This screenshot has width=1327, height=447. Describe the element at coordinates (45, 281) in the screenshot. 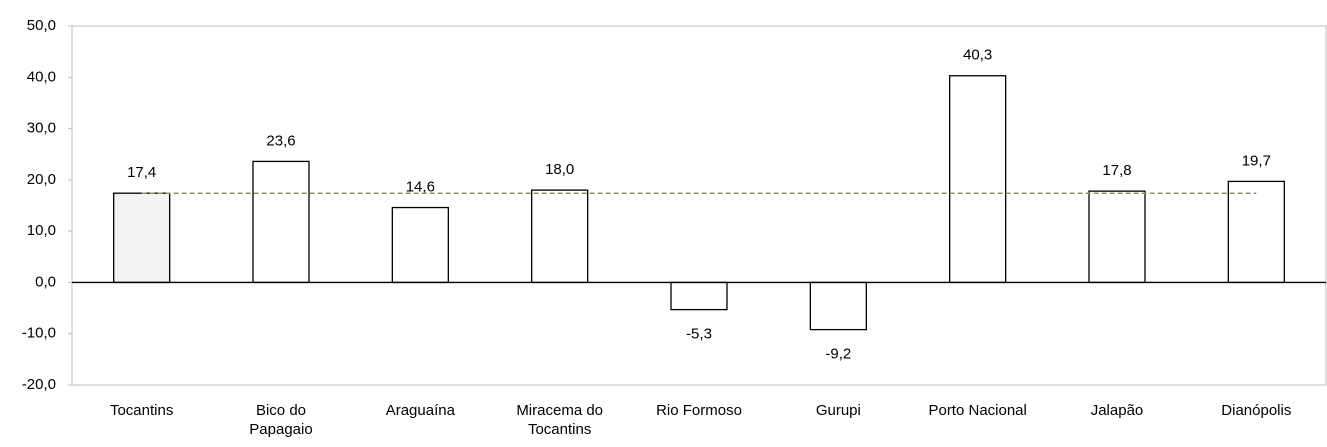

I see `y-tick-label: 0,0` at that location.